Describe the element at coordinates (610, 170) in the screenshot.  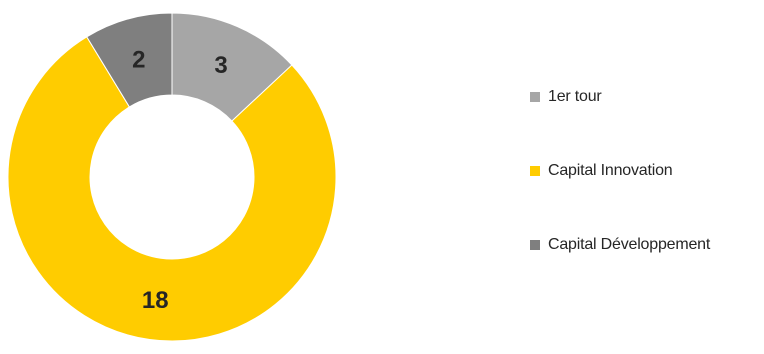
I see `legend-label-capital-innovation: Capital Innovation` at that location.